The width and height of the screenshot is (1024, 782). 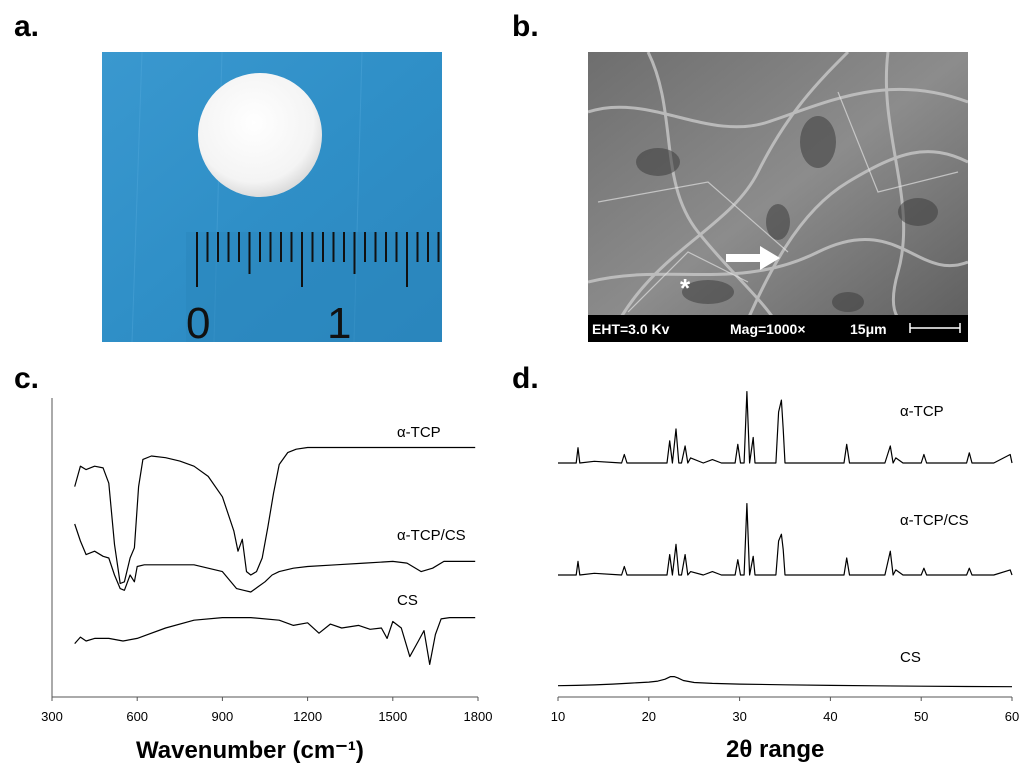 What do you see at coordinates (558, 716) in the screenshot?
I see `x-tick-label: 10` at bounding box center [558, 716].